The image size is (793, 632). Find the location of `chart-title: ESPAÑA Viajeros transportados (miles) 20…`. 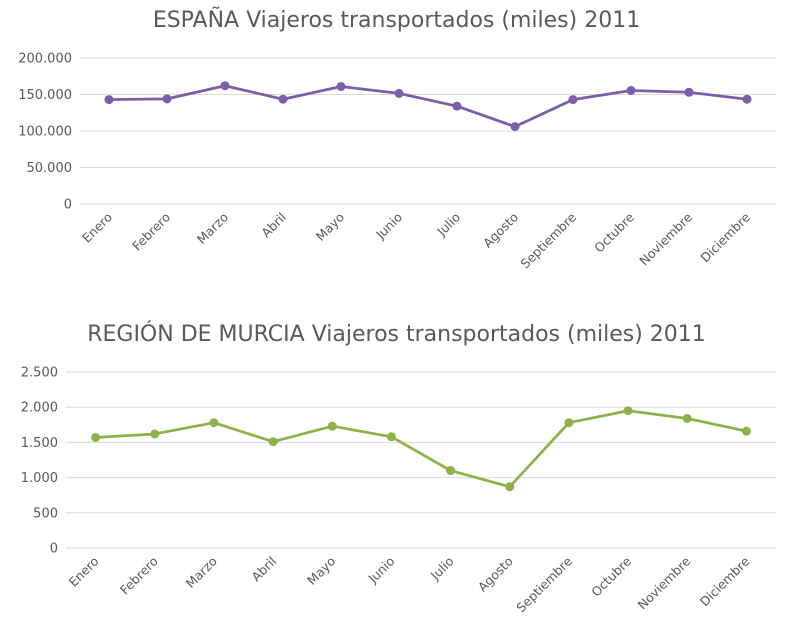

chart-title: ESPAÑA Viajeros transportados (miles) 20… is located at coordinates (396, 20).